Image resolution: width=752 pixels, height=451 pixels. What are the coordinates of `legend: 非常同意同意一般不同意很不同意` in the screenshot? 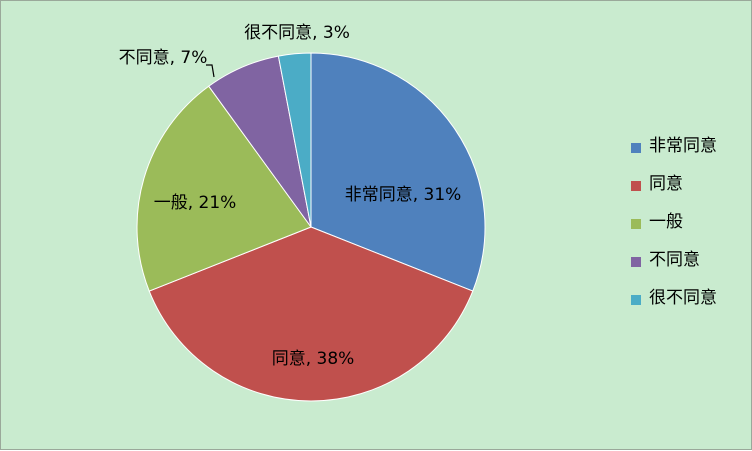 It's located at (690, 228).